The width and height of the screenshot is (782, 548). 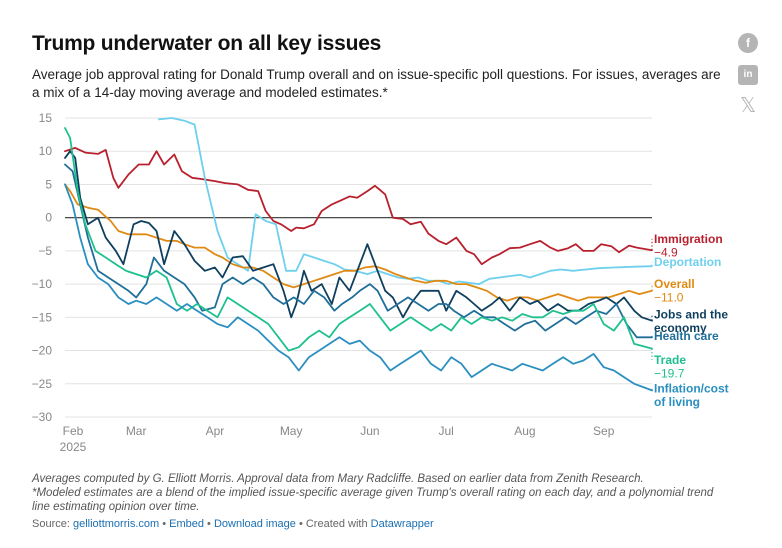 I want to click on x-tick-label: Aug, so click(x=524, y=431).